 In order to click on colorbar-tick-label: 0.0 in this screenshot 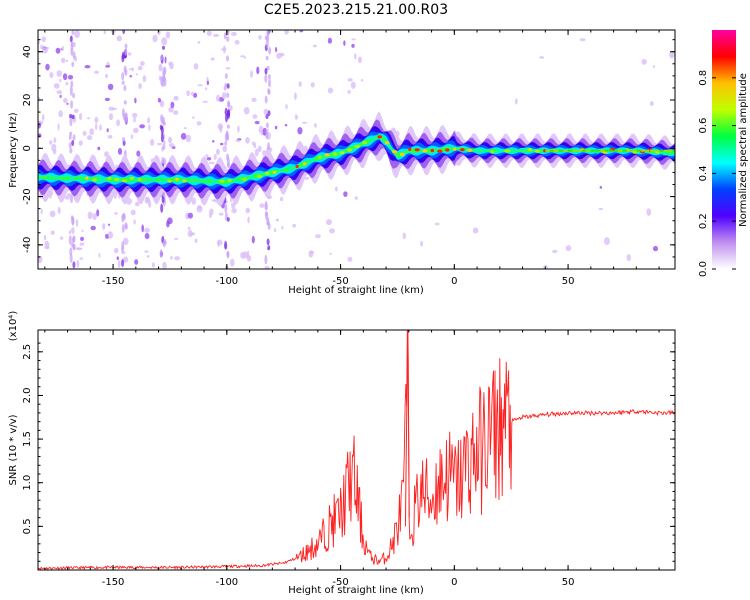, I will do `click(703, 269)`.